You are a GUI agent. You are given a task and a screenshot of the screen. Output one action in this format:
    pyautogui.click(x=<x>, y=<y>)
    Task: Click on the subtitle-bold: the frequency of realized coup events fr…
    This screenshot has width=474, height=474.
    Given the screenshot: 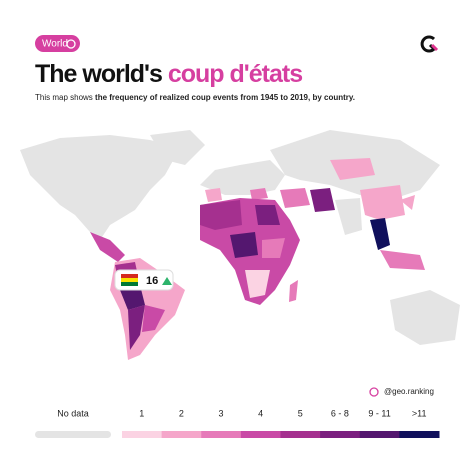 What is the action you would take?
    pyautogui.click(x=225, y=97)
    